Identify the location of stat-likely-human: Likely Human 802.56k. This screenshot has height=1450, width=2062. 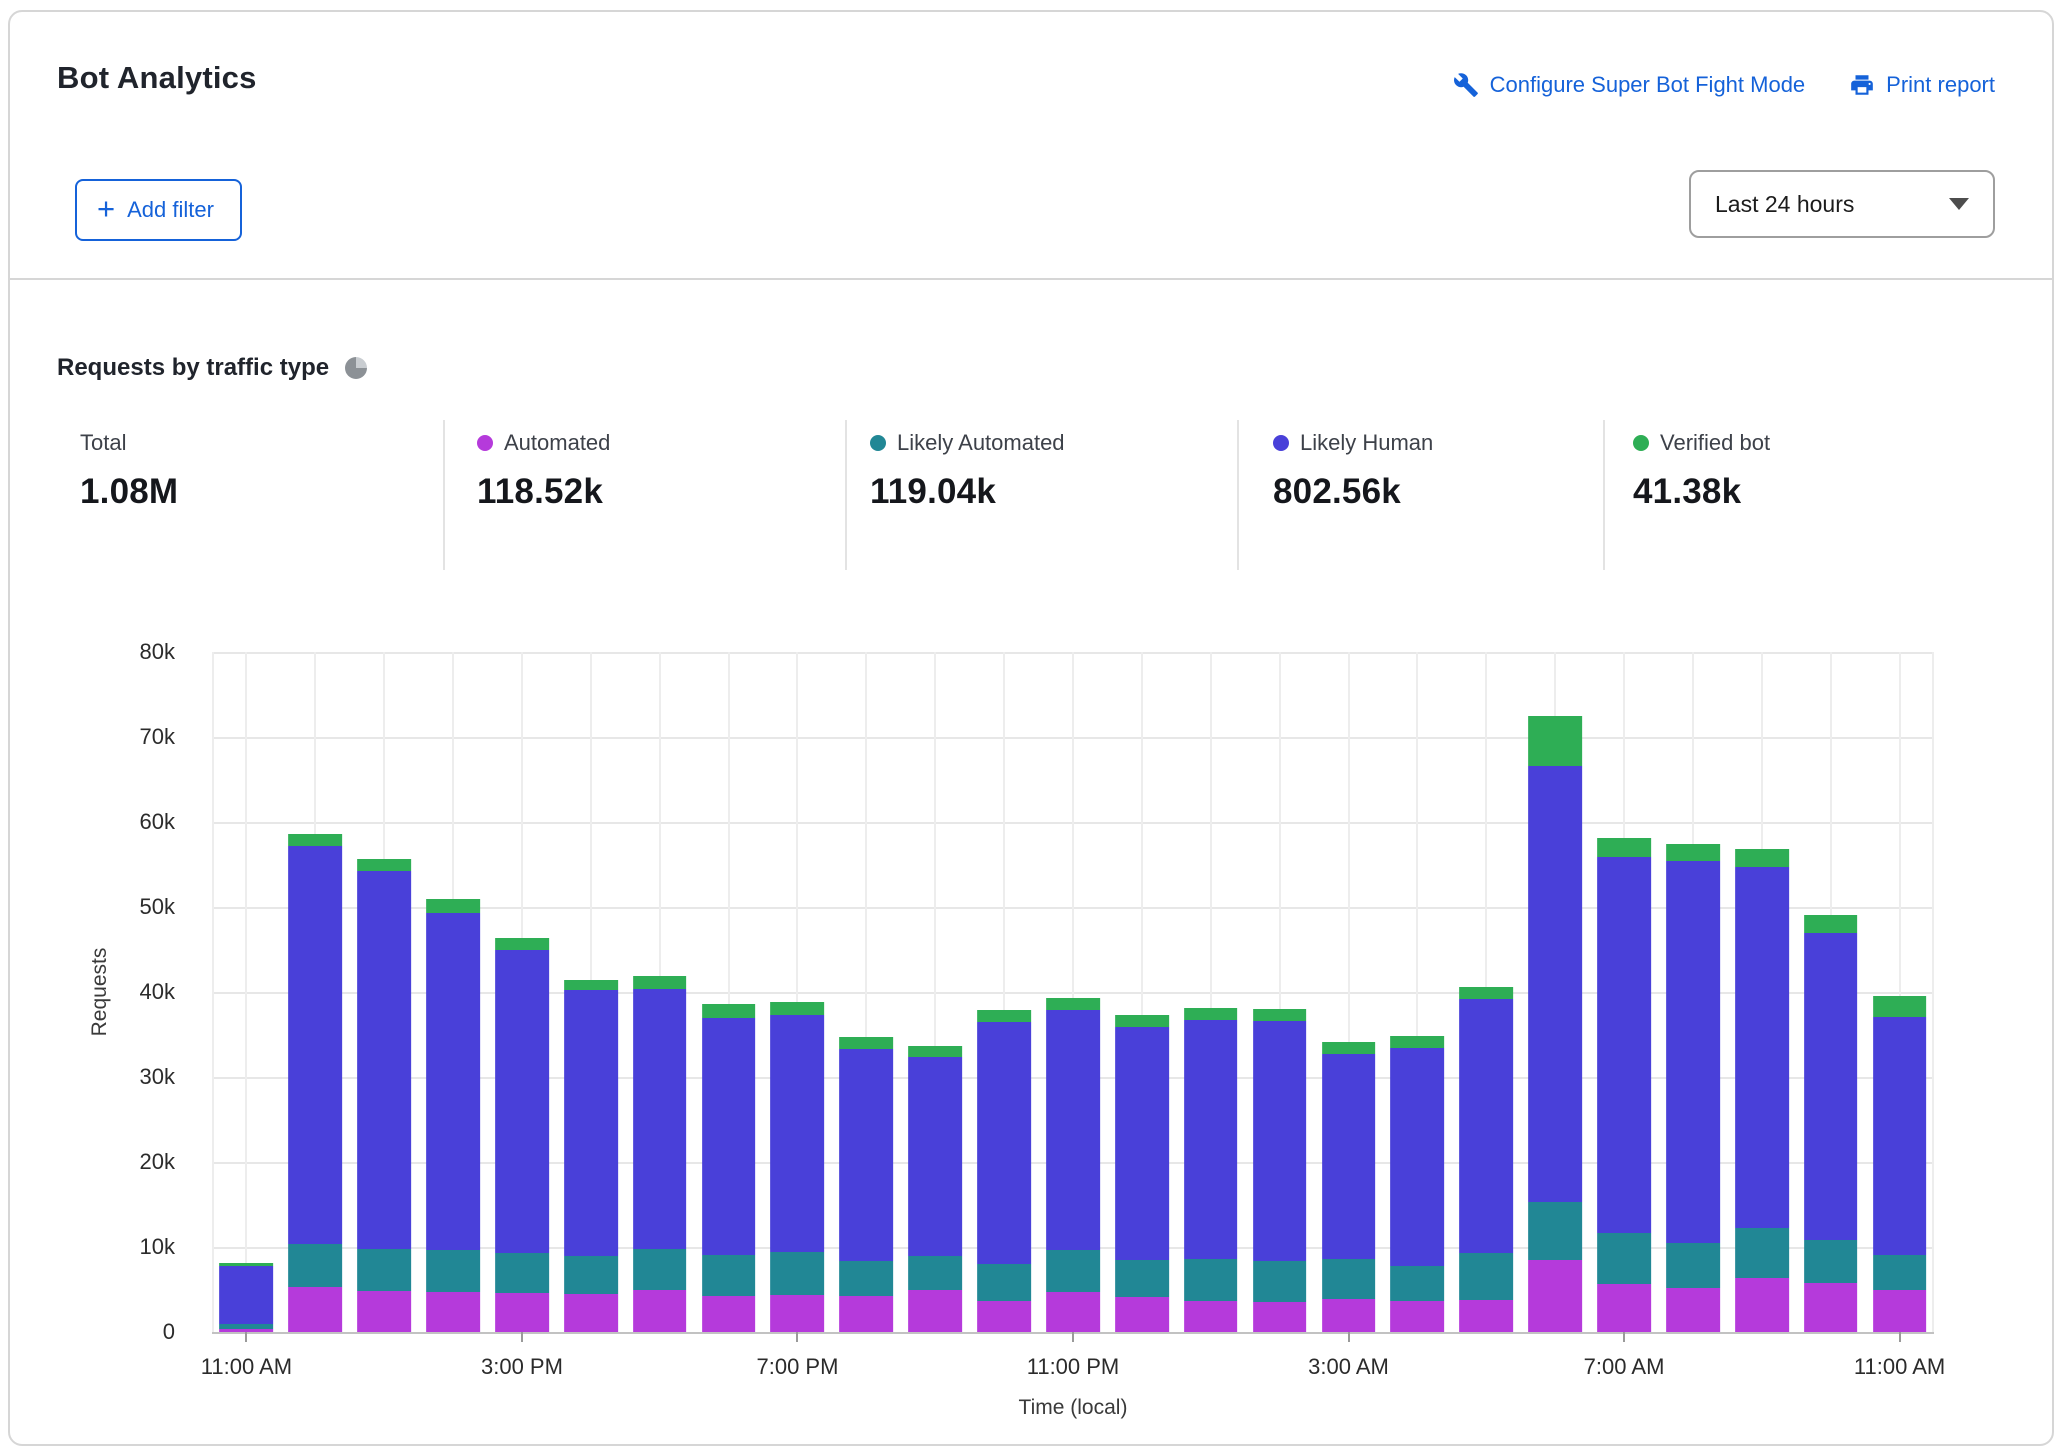
(1353, 470).